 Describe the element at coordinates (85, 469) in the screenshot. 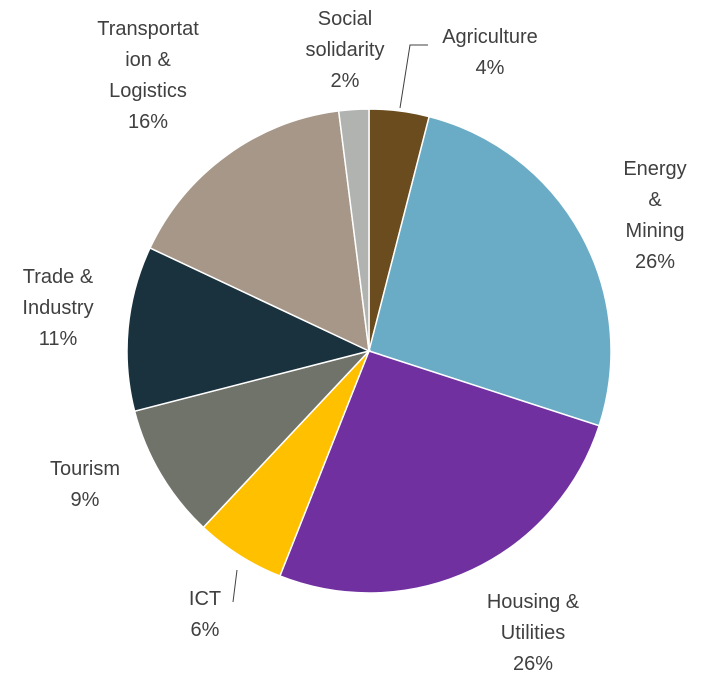

I see `category-label: Tourism` at that location.